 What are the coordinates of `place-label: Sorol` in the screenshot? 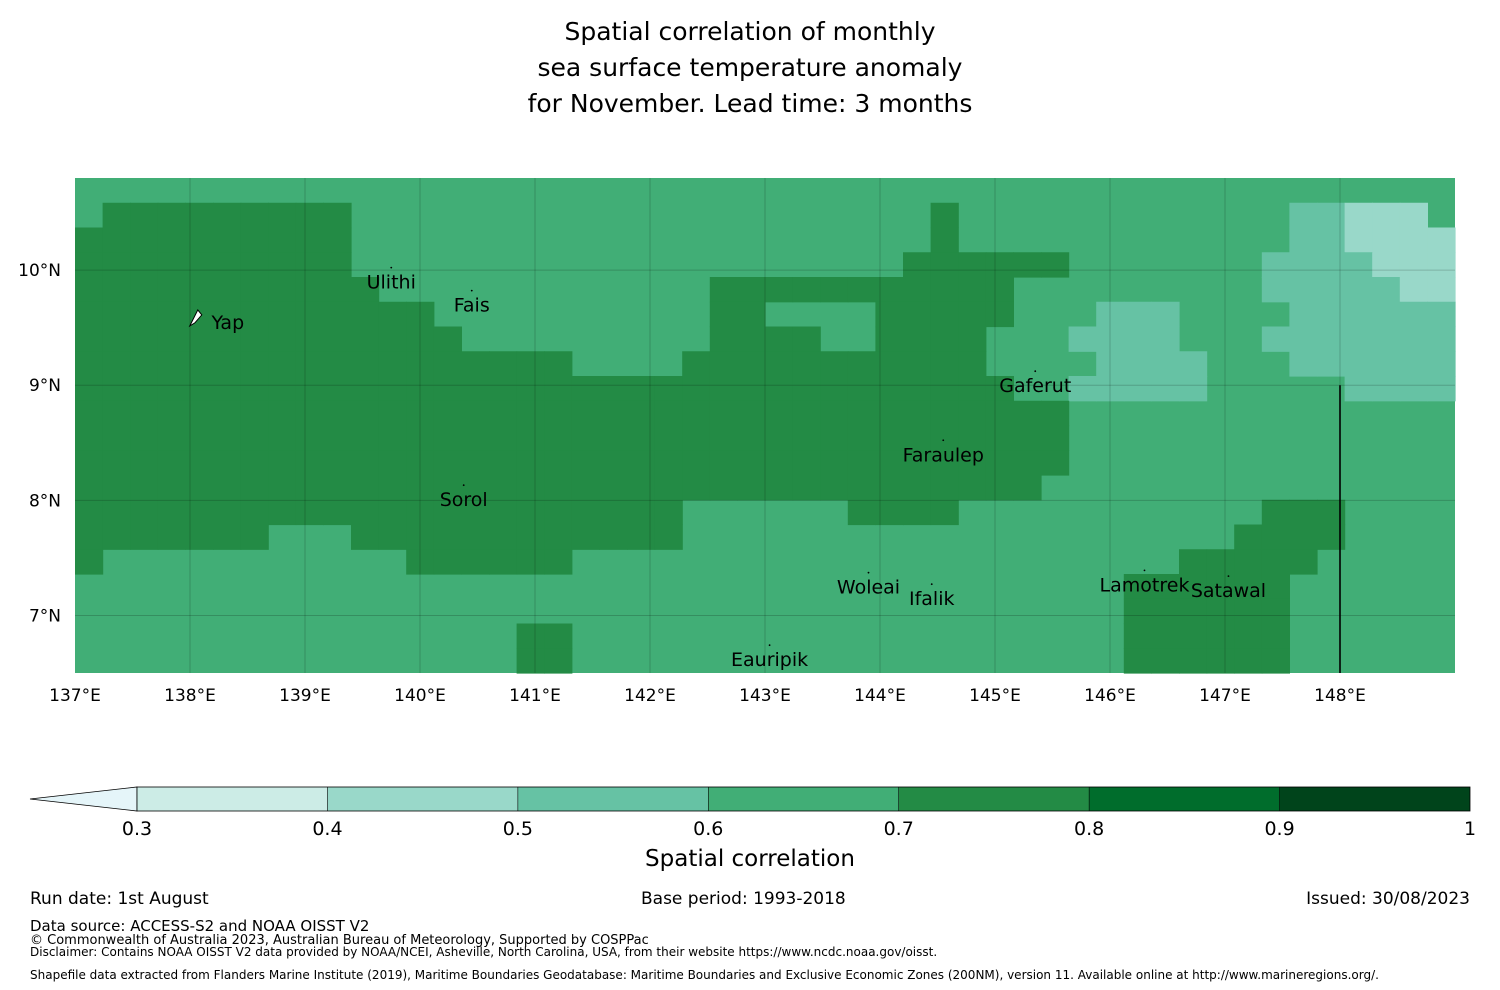 It's located at (464, 500).